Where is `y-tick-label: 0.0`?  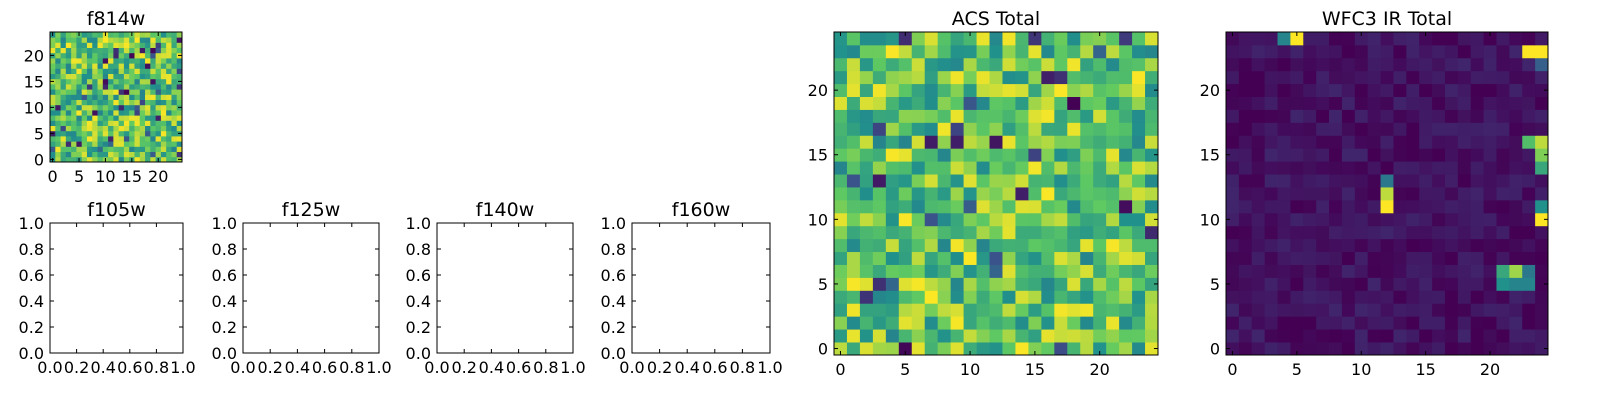 y-tick-label: 0.0 is located at coordinates (418, 353).